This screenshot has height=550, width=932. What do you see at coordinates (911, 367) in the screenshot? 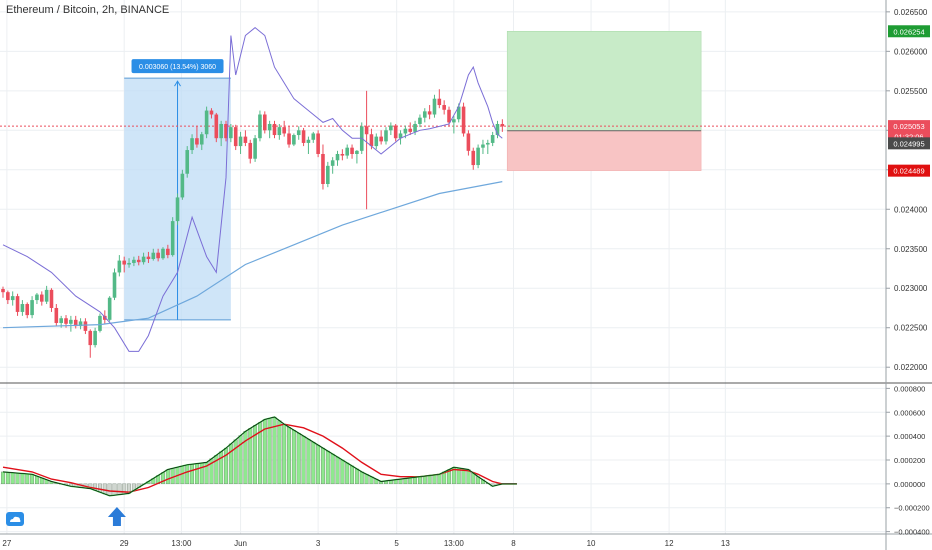
I see `price-tick-label: 0.022000` at bounding box center [911, 367].